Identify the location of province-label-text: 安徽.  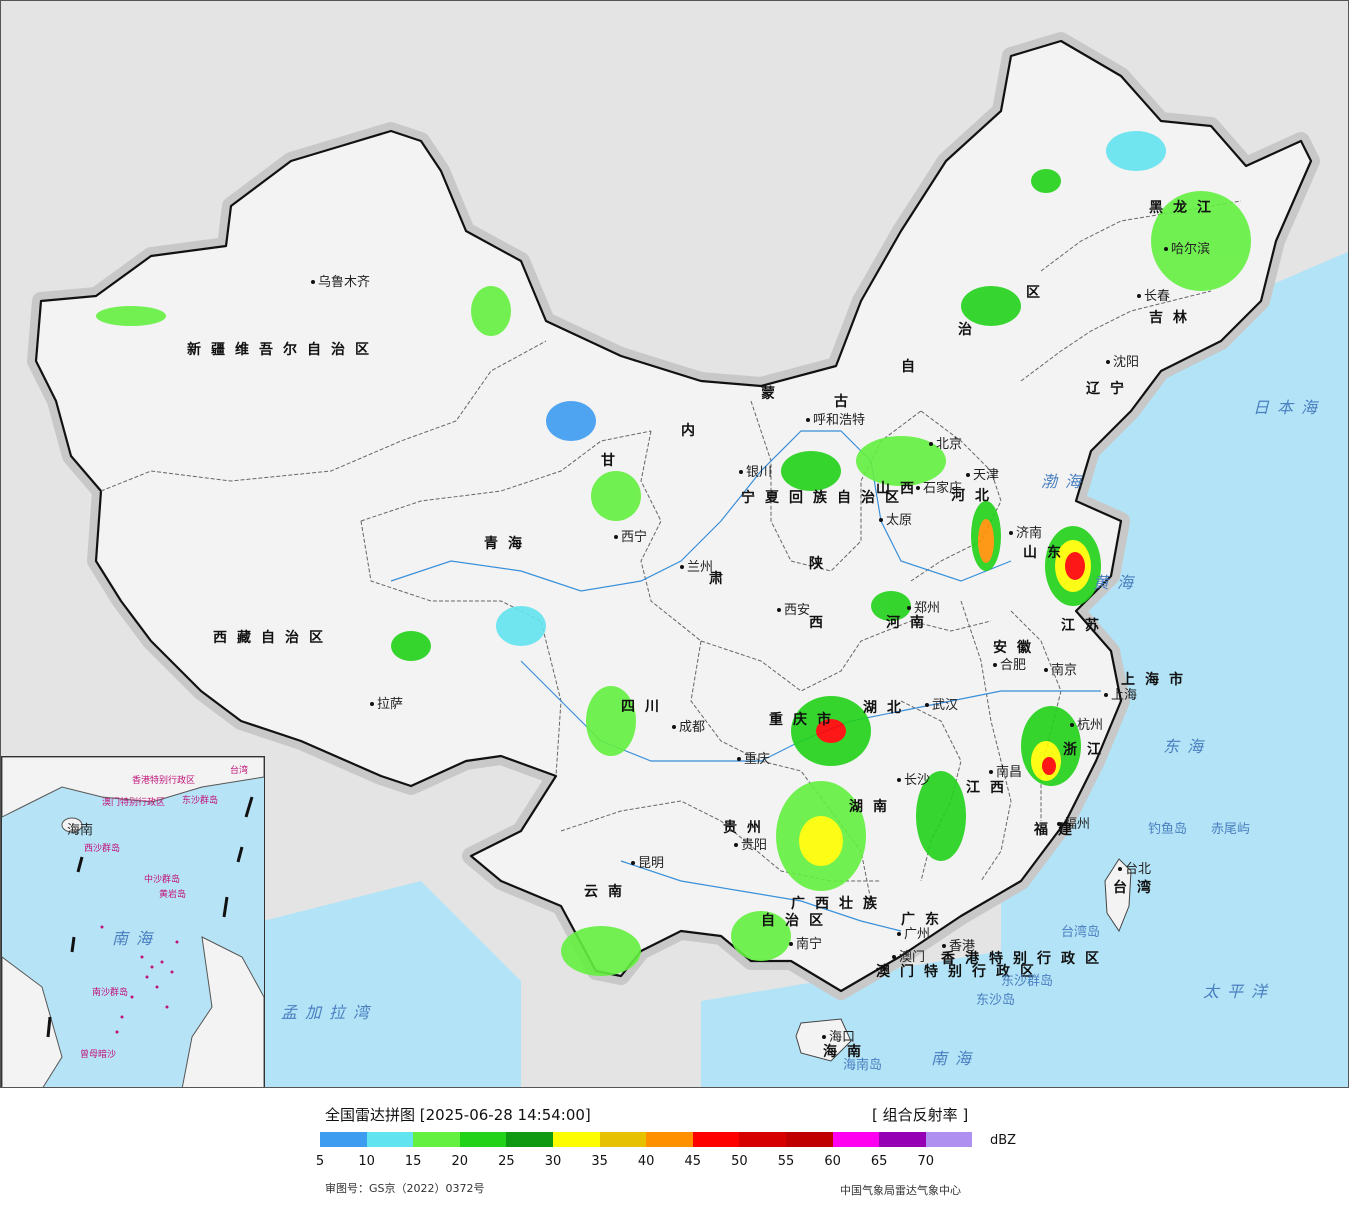
(1017, 648).